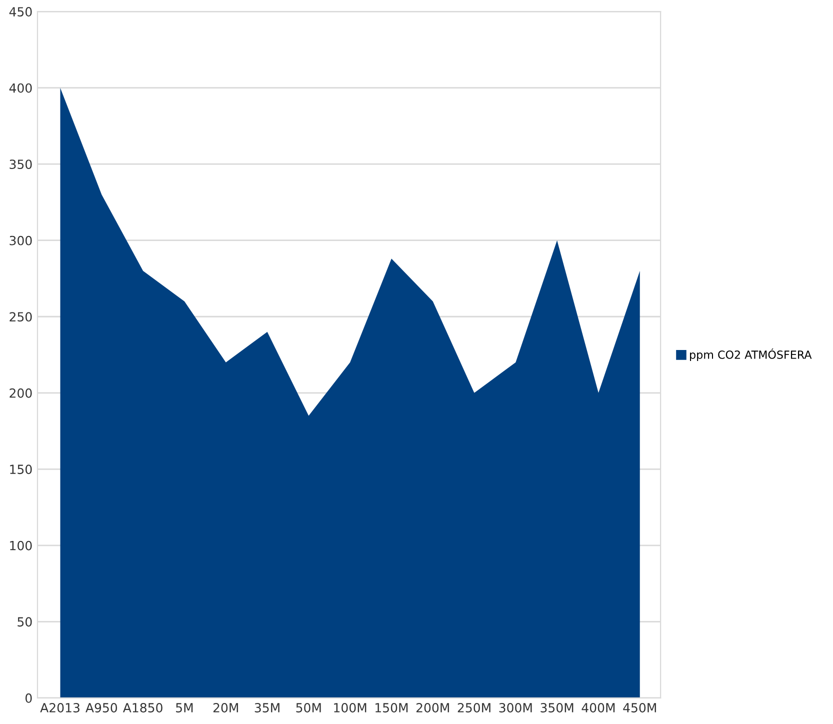 The width and height of the screenshot is (833, 724). Describe the element at coordinates (20, 88) in the screenshot. I see `y-tick-label: 400` at that location.